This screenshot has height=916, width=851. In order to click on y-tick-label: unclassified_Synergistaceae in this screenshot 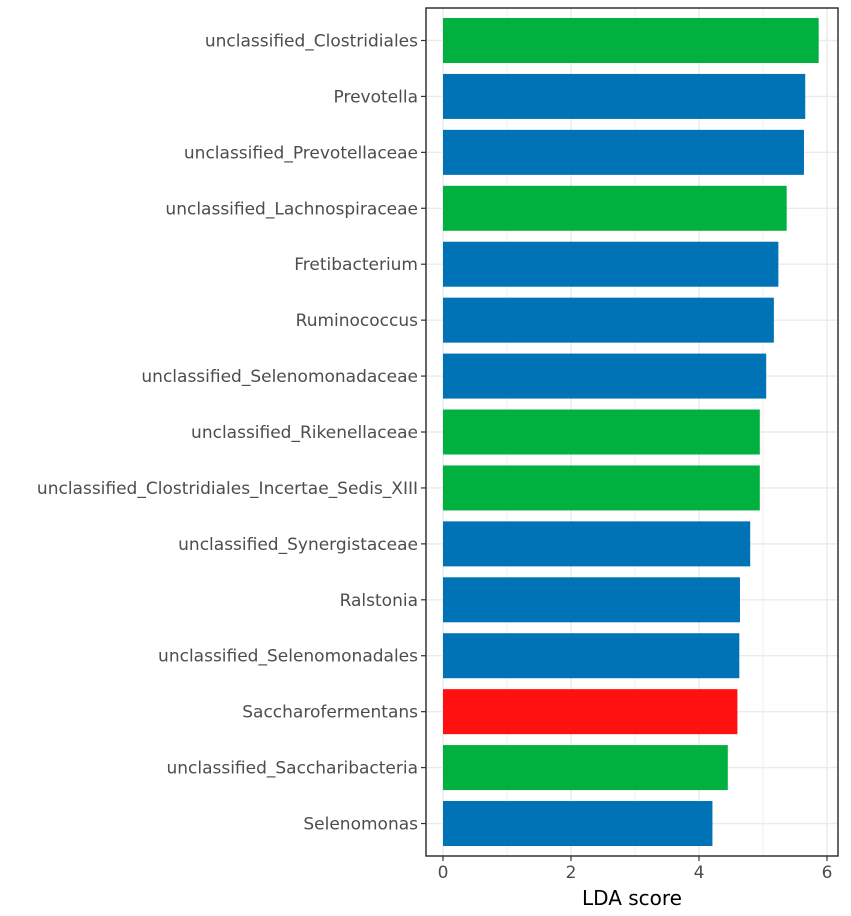, I will do `click(298, 545)`.